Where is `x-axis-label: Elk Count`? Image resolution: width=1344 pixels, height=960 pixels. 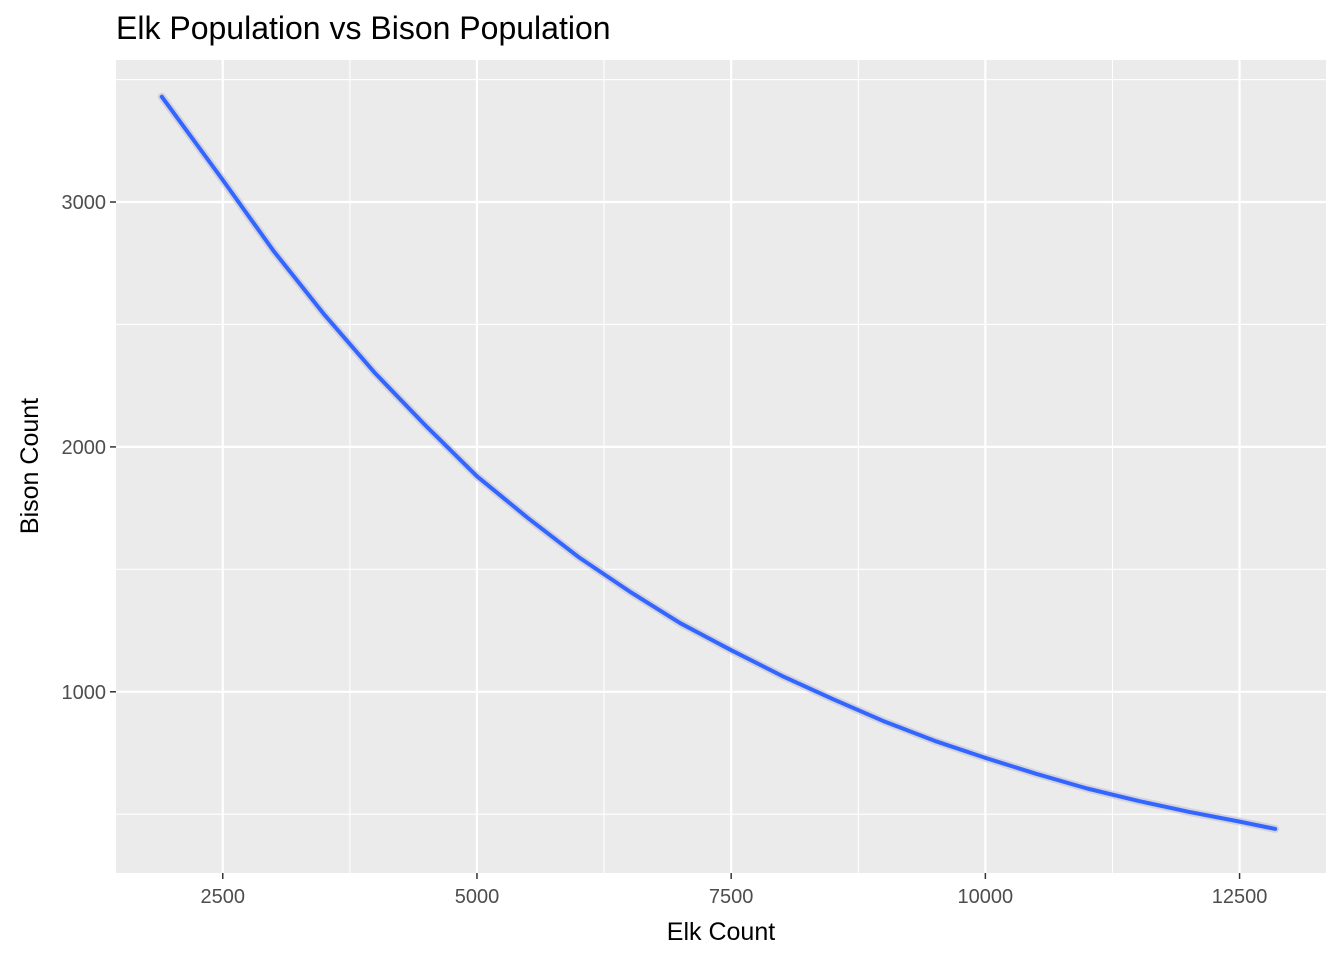
x-axis-label: Elk Count is located at coordinates (721, 932).